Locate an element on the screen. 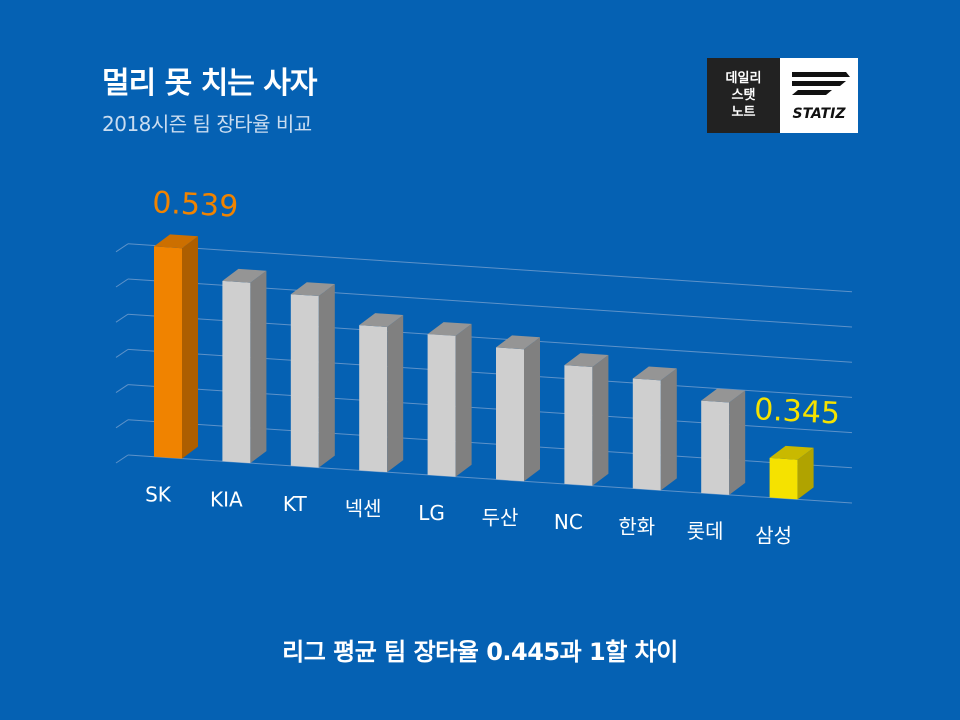 The height and width of the screenshot is (720, 960). x-tick-label-LG: LG is located at coordinates (431, 513).